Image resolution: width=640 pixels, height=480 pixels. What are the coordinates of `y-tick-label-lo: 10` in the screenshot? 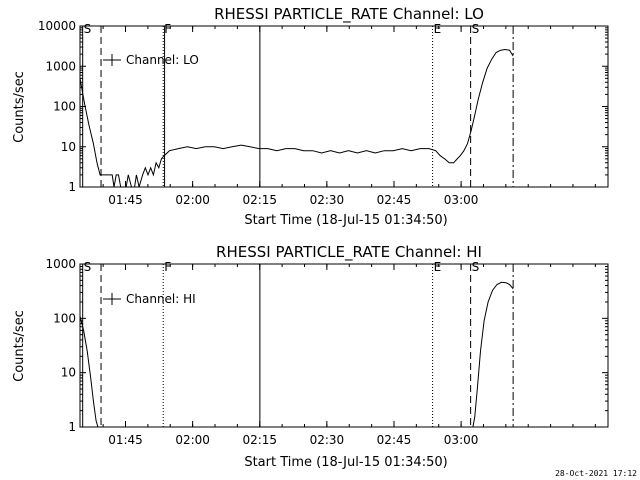 It's located at (68, 147).